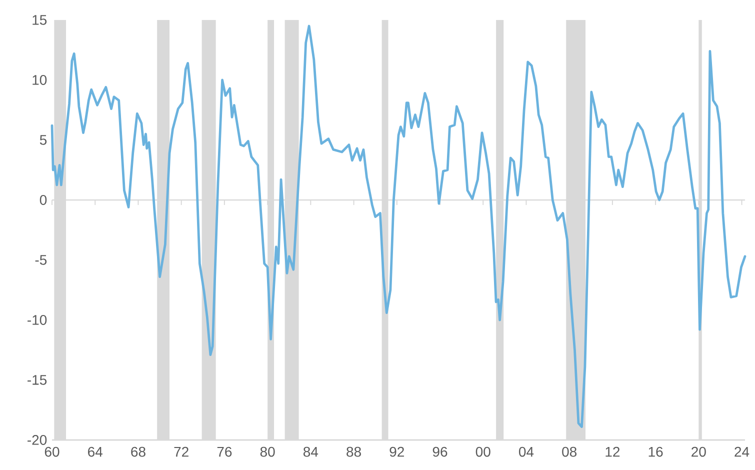 This screenshot has height=470, width=755. I want to click on y-tick-label: 10, so click(39, 80).